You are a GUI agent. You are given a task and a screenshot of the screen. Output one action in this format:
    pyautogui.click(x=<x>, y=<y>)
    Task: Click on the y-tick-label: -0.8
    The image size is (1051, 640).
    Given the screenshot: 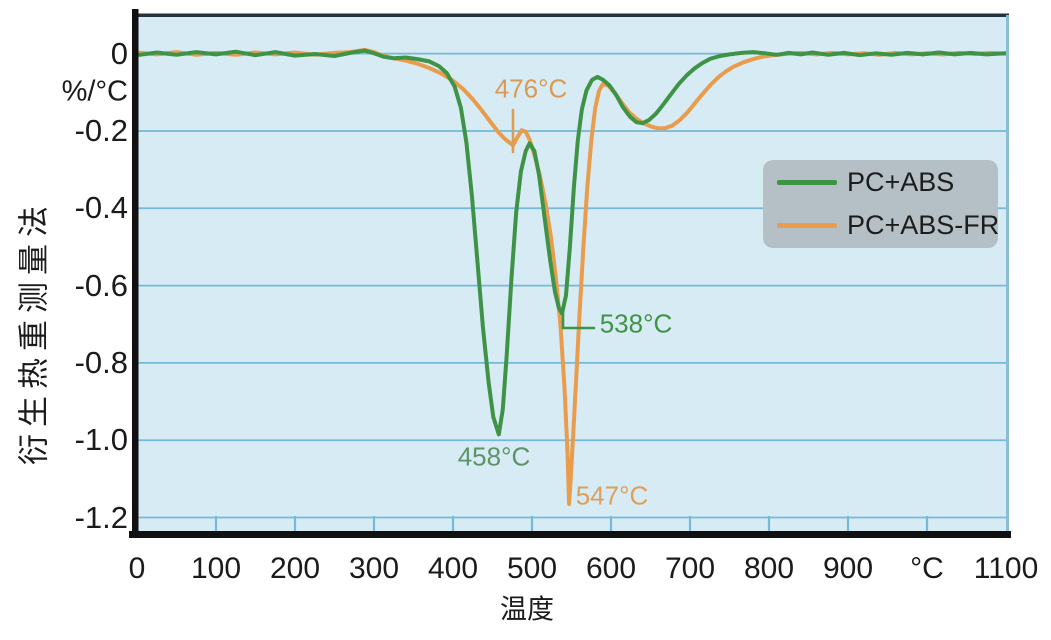 What is the action you would take?
    pyautogui.click(x=101, y=362)
    